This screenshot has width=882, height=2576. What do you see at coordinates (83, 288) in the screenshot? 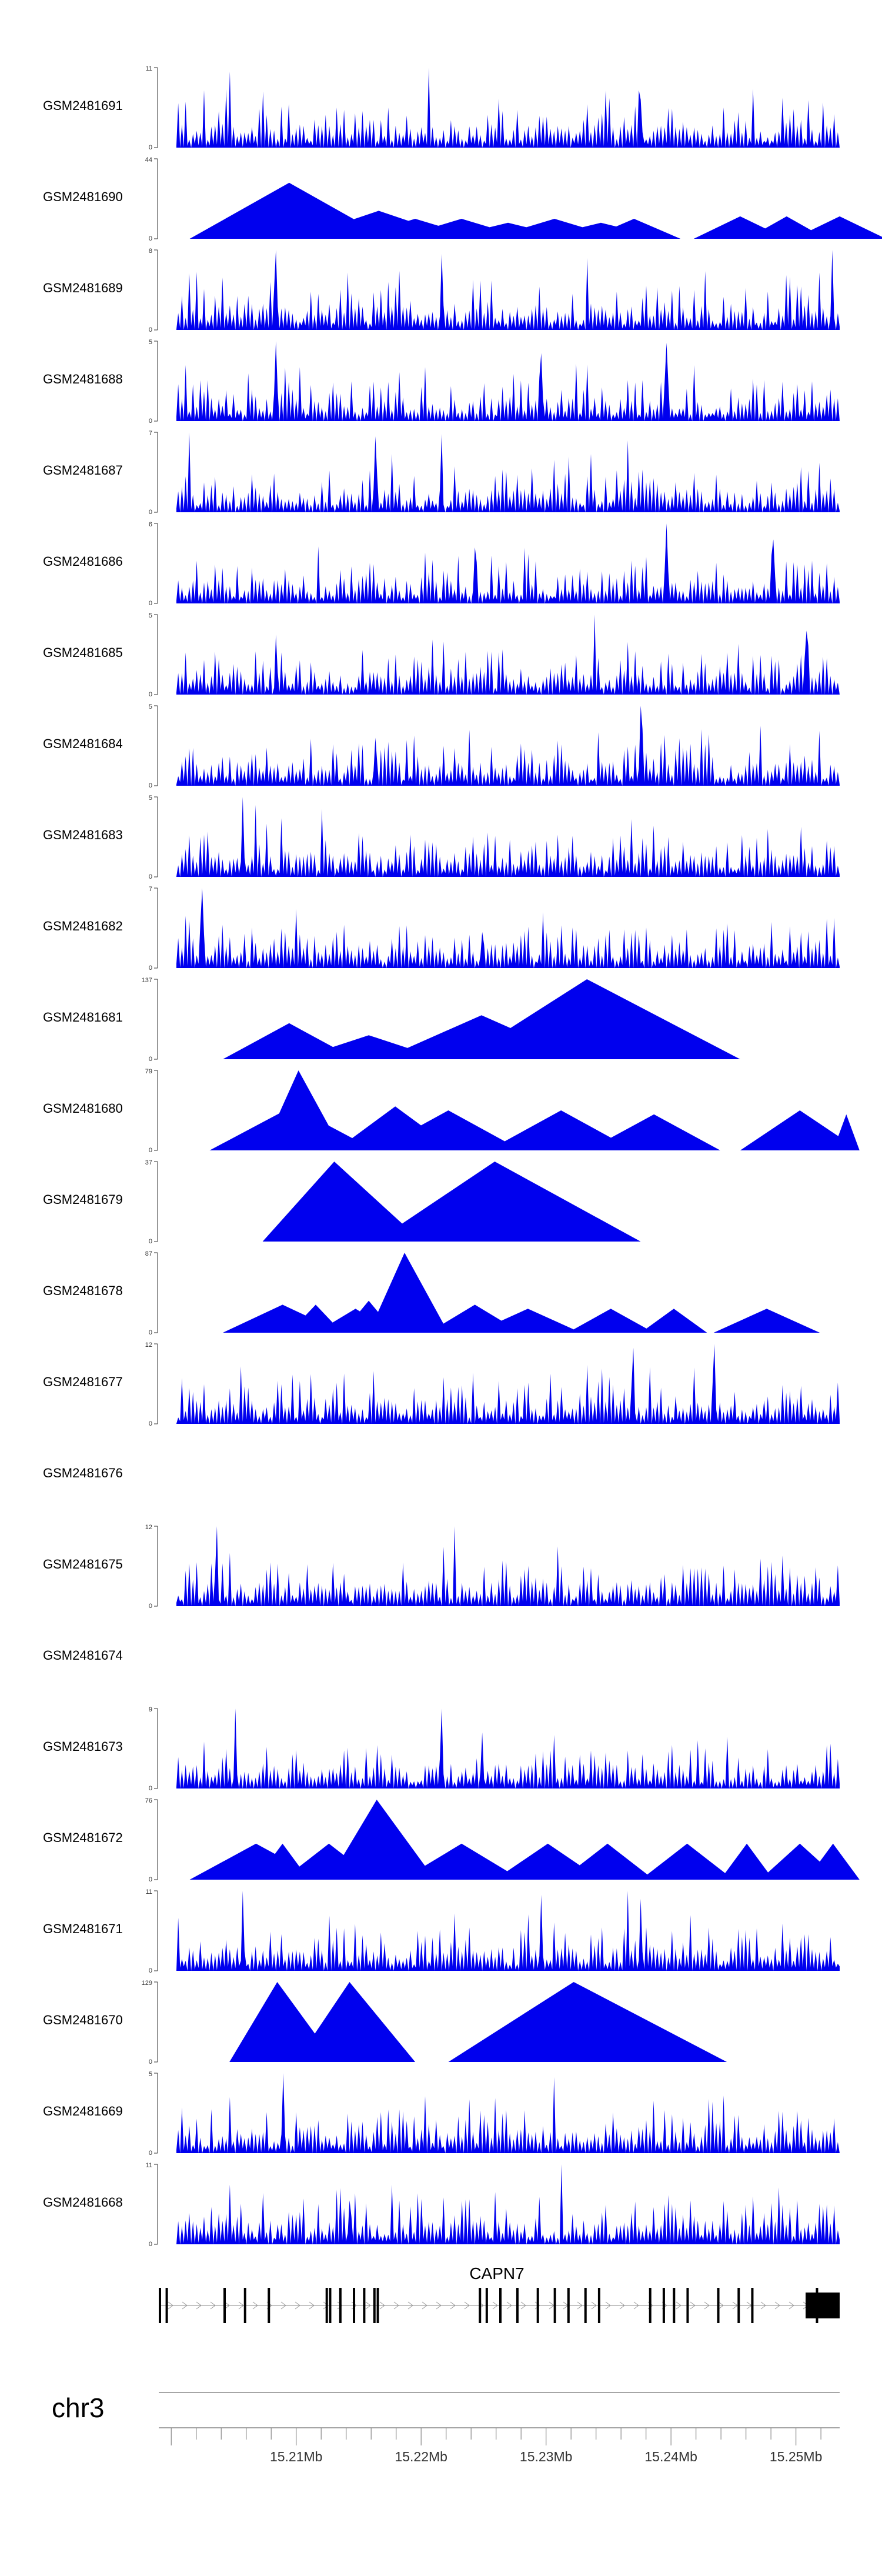
I see `track-label: GSM2481689` at bounding box center [83, 288].